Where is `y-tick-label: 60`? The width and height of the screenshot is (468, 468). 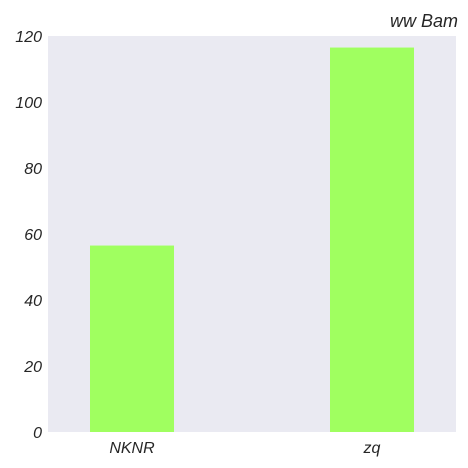 y-tick-label: 60 is located at coordinates (33, 235).